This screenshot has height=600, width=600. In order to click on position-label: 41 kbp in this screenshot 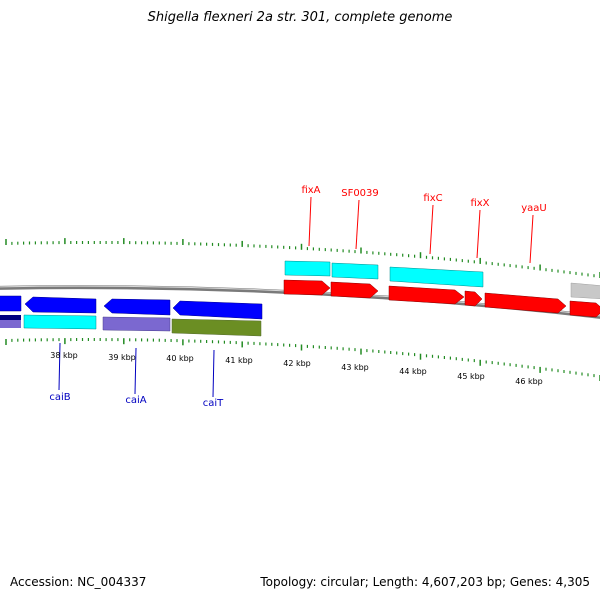, I will do `click(239, 360)`.